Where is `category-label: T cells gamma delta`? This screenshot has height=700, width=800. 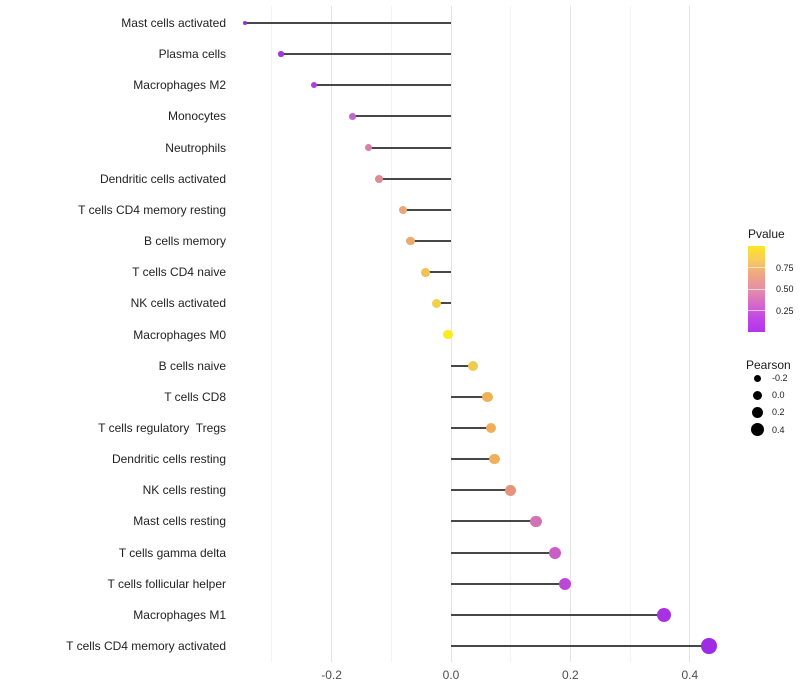 category-label: T cells gamma delta is located at coordinates (172, 552).